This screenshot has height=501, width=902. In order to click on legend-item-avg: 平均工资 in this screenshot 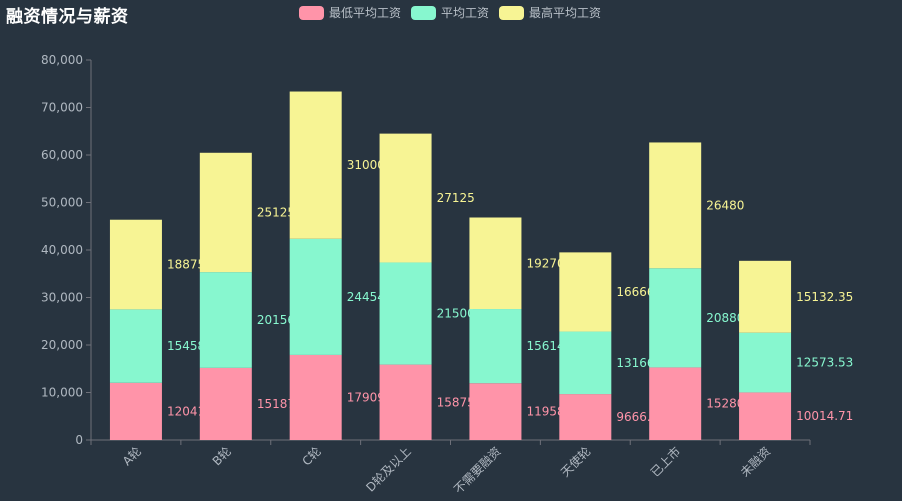, I will do `click(450, 12)`.